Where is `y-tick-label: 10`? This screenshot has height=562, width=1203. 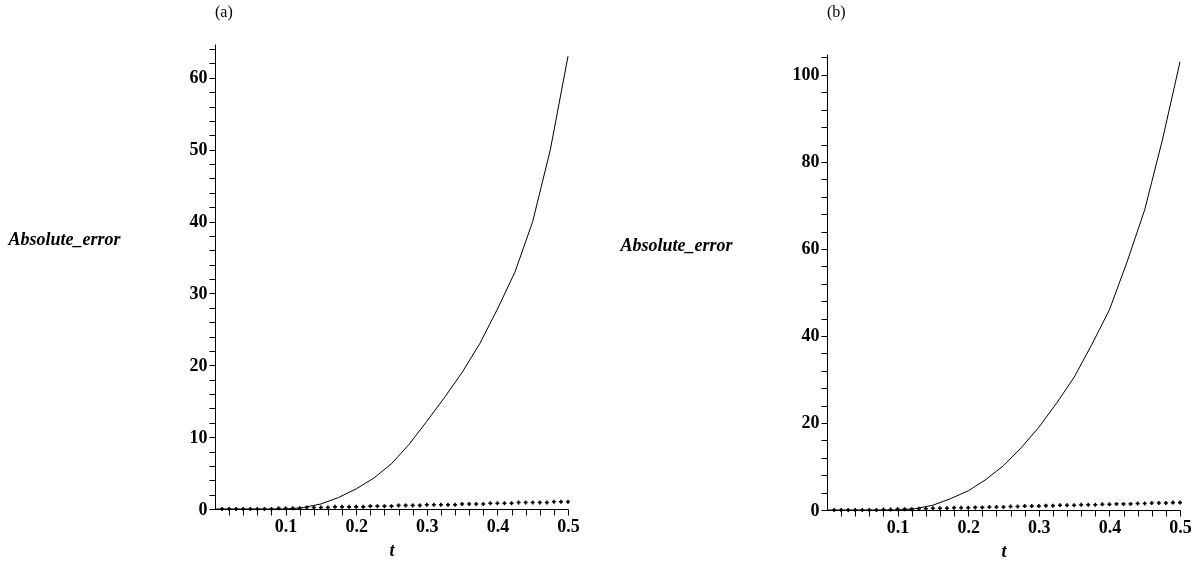 y-tick-label: 10 is located at coordinates (198, 436).